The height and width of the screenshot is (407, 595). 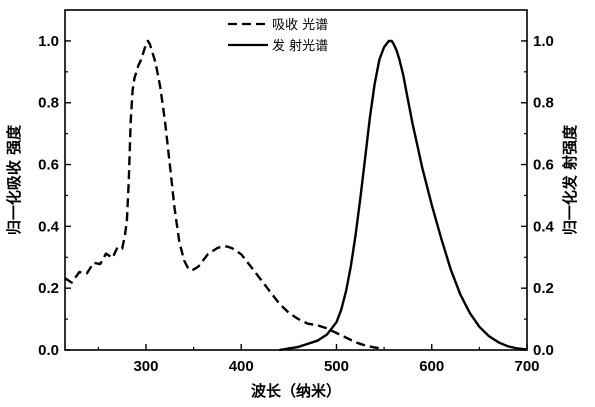 I want to click on y-right-tick-label: 0.2, so click(x=543, y=288).